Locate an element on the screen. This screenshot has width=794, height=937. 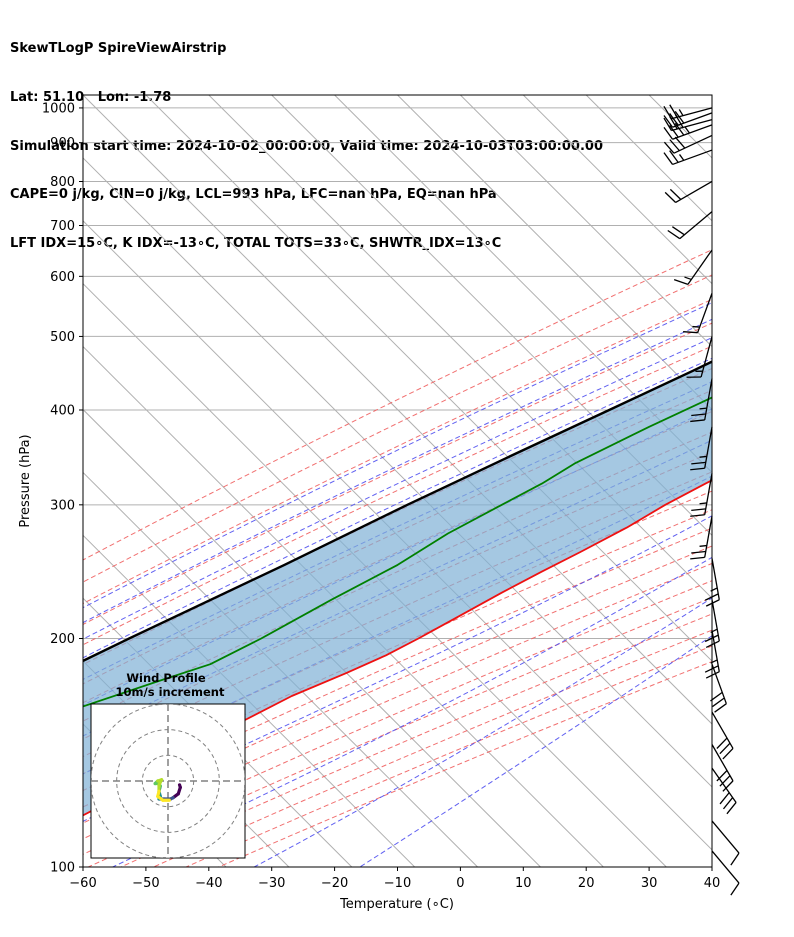
y-tick-label: 600 is located at coordinates (62, 277).